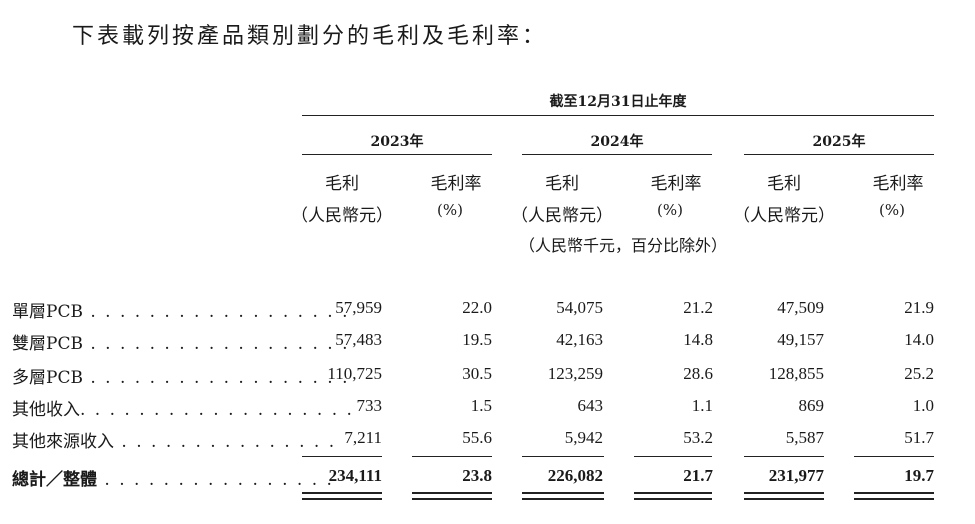 The height and width of the screenshot is (524, 975). What do you see at coordinates (698, 437) in the screenshot?
I see `cell-margin-2024: 53.2` at bounding box center [698, 437].